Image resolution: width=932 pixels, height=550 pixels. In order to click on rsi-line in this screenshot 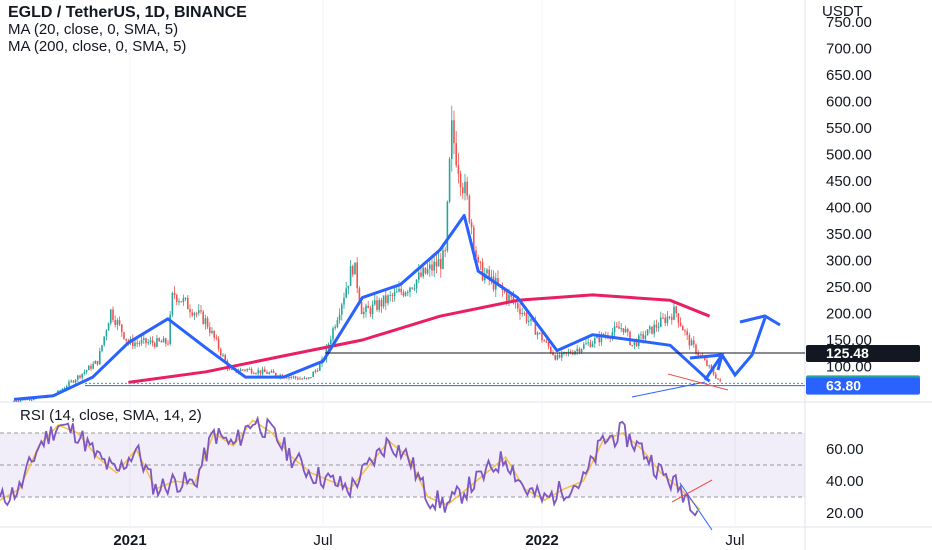, I will do `click(349, 466)`.